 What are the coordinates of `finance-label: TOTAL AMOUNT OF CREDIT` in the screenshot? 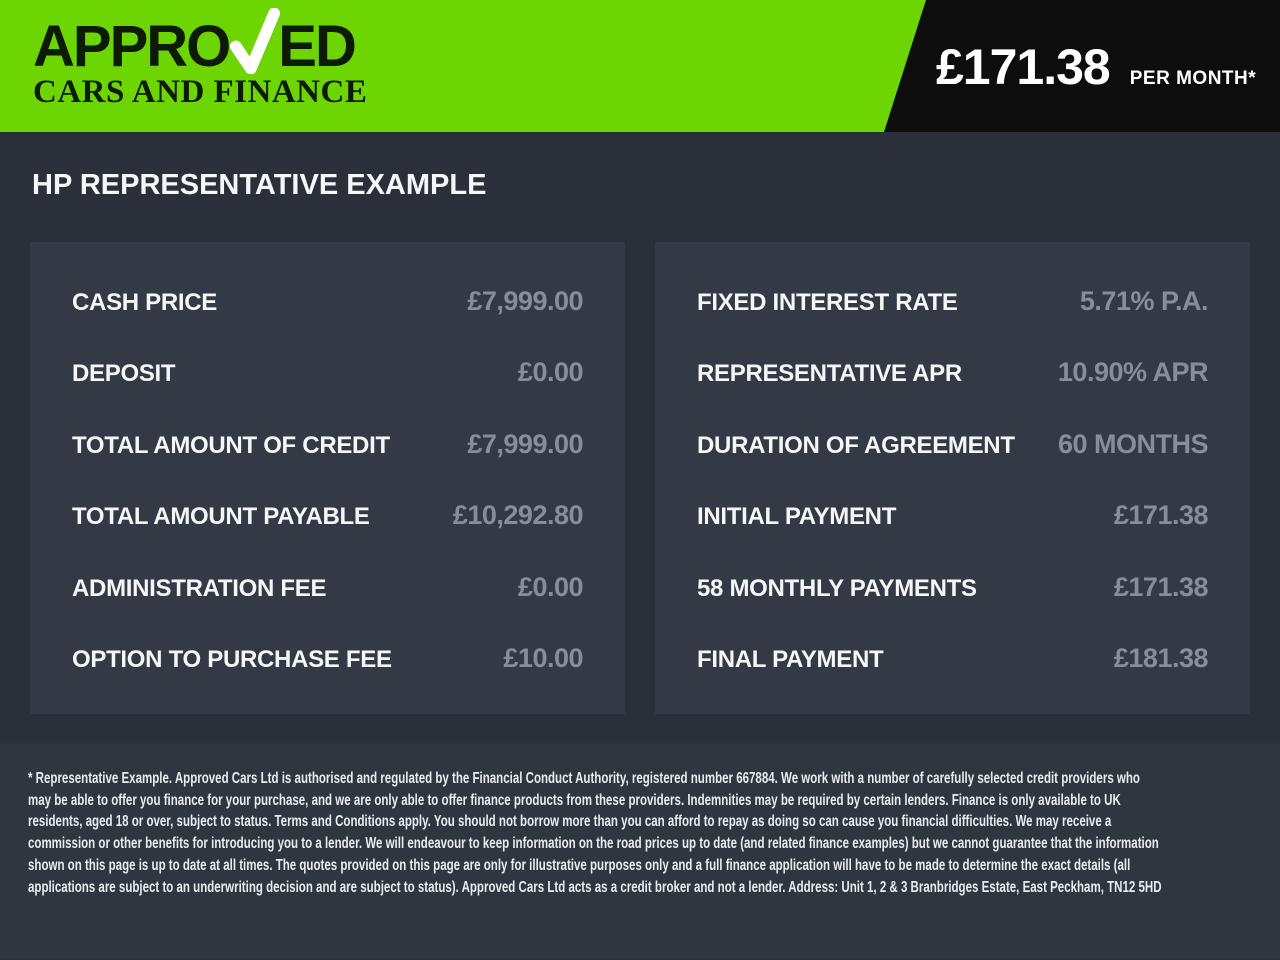 It's located at (231, 445).